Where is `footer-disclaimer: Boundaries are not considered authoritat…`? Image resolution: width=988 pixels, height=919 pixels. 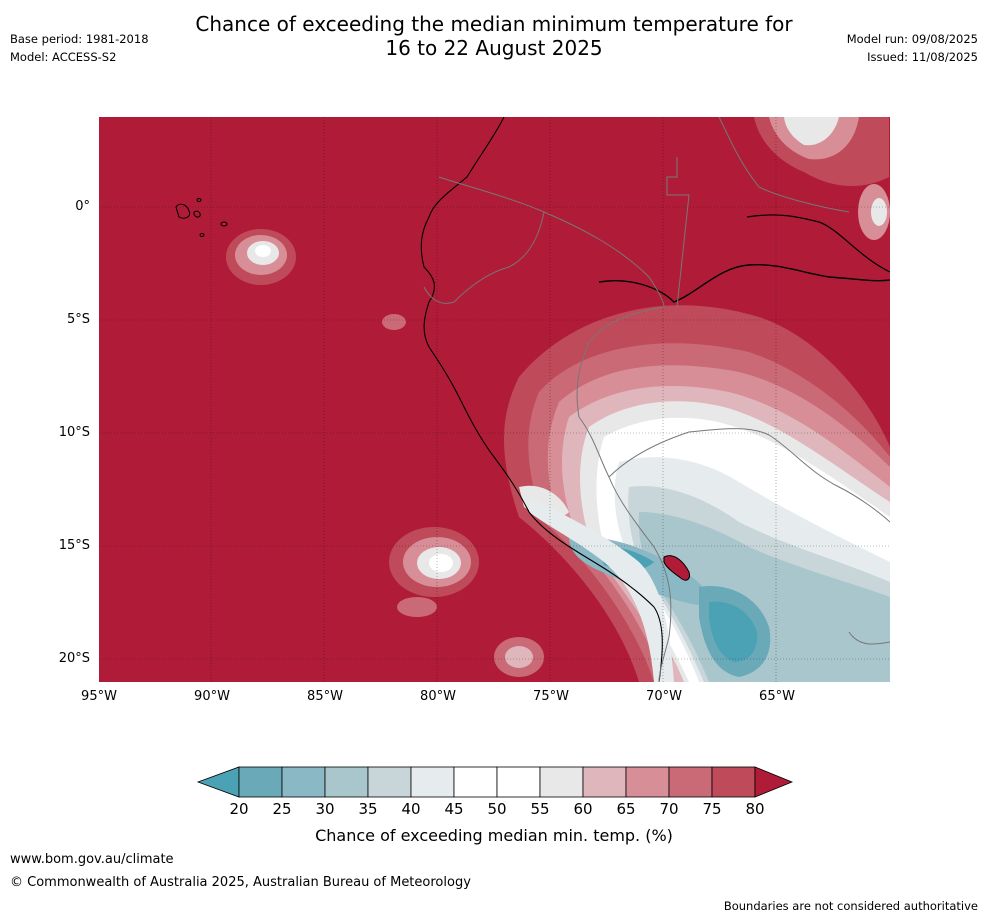
footer-disclaimer: Boundaries are not considered authoritat… is located at coordinates (850, 906).